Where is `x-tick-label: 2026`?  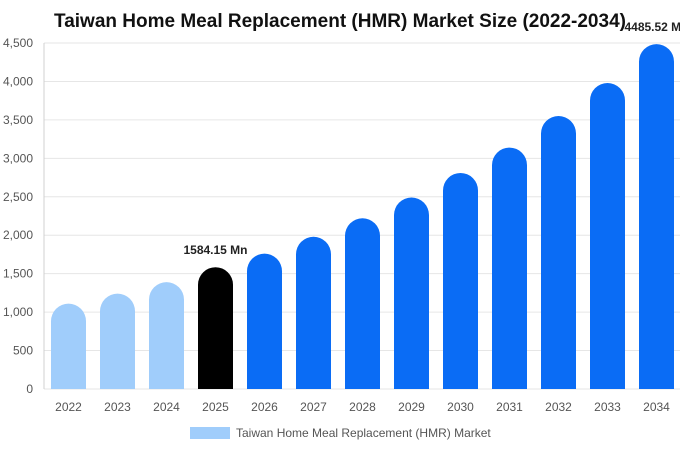
x-tick-label: 2026 is located at coordinates (264, 407).